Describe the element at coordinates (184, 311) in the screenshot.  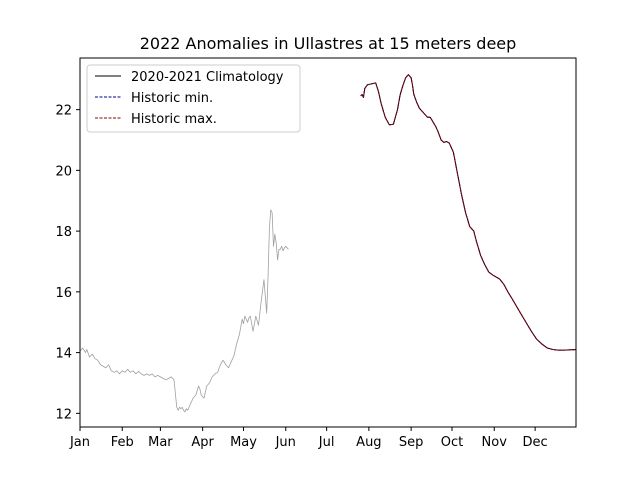
I see `series-line-observed-2022` at that location.